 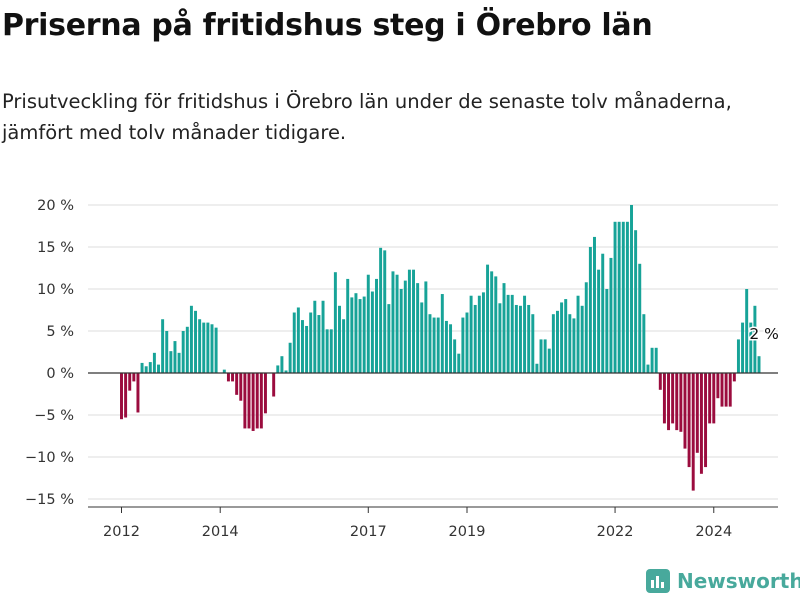 What do you see at coordinates (658, 581) in the screenshot?
I see `newsworthy-logo-icon` at bounding box center [658, 581].